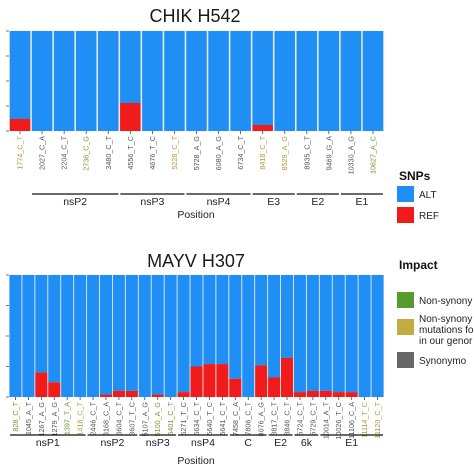  Describe the element at coordinates (446, 330) in the screenshot. I see `legend-label-nonsynonymous-novel-2: mutations fo` at that location.